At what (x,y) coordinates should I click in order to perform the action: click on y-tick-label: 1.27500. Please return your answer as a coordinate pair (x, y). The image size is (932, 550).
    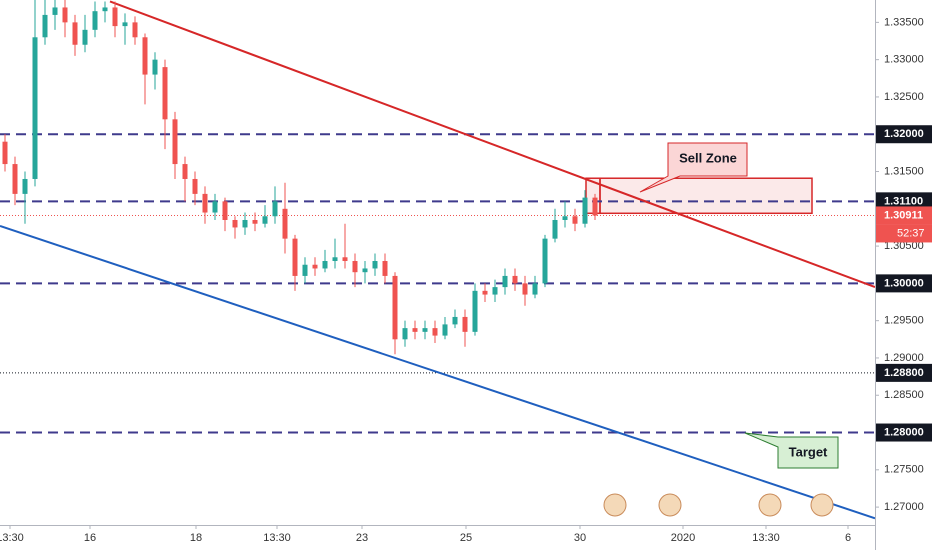
    Looking at the image, I should click on (904, 470).